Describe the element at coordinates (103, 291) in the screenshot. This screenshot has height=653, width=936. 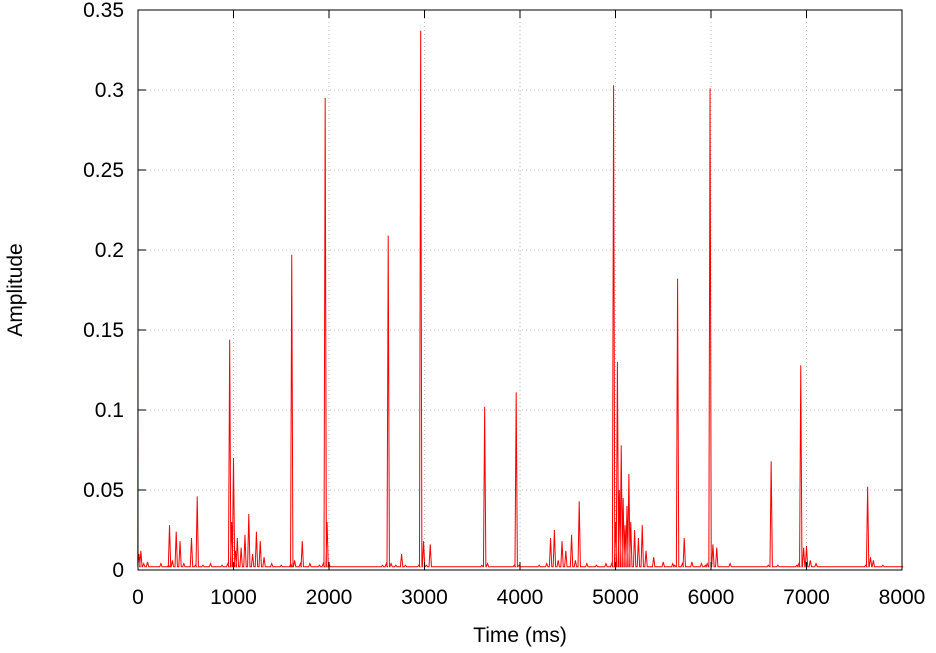
I see `y-axis-tick-labels: 0 0.05 0.1 0.15 0.2 0.25 0.3 0.35` at that location.